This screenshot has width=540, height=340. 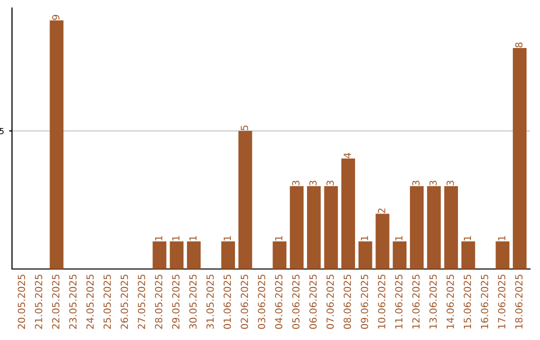 What do you see at coordinates (364, 301) in the screenshot?
I see `x-tick-label: 09.06.2025` at bounding box center [364, 301].